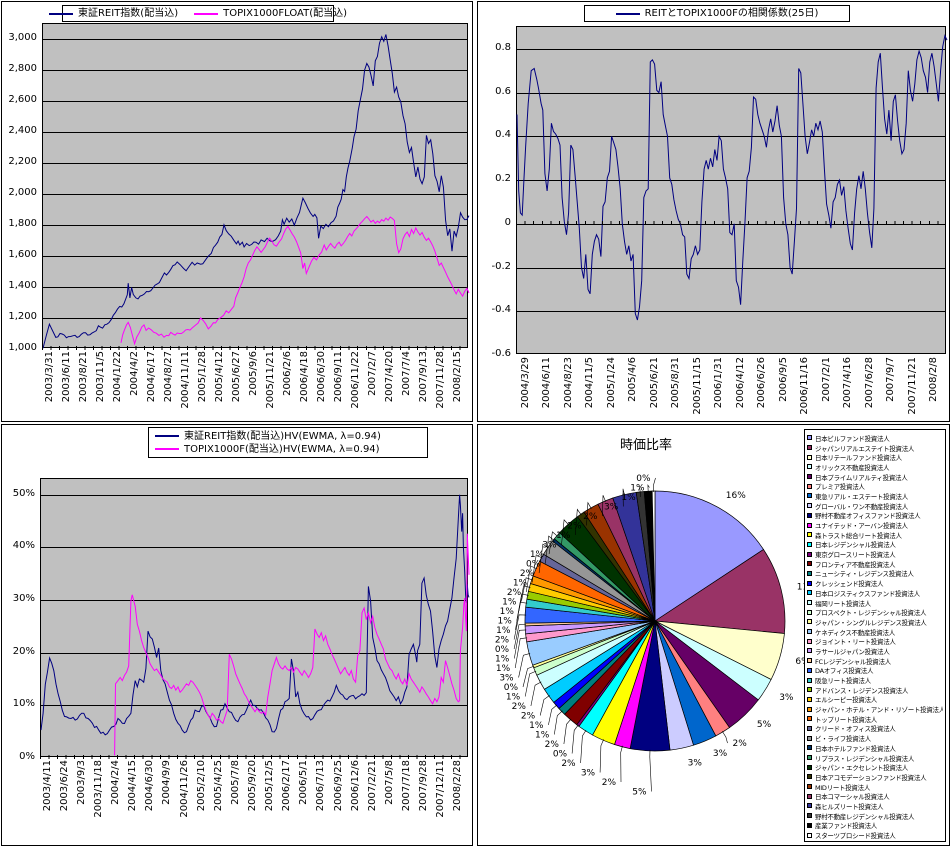 This screenshot has width=951, height=847. I want to click on x-axis-tick-label: 2006/12/6, so click(355, 786).